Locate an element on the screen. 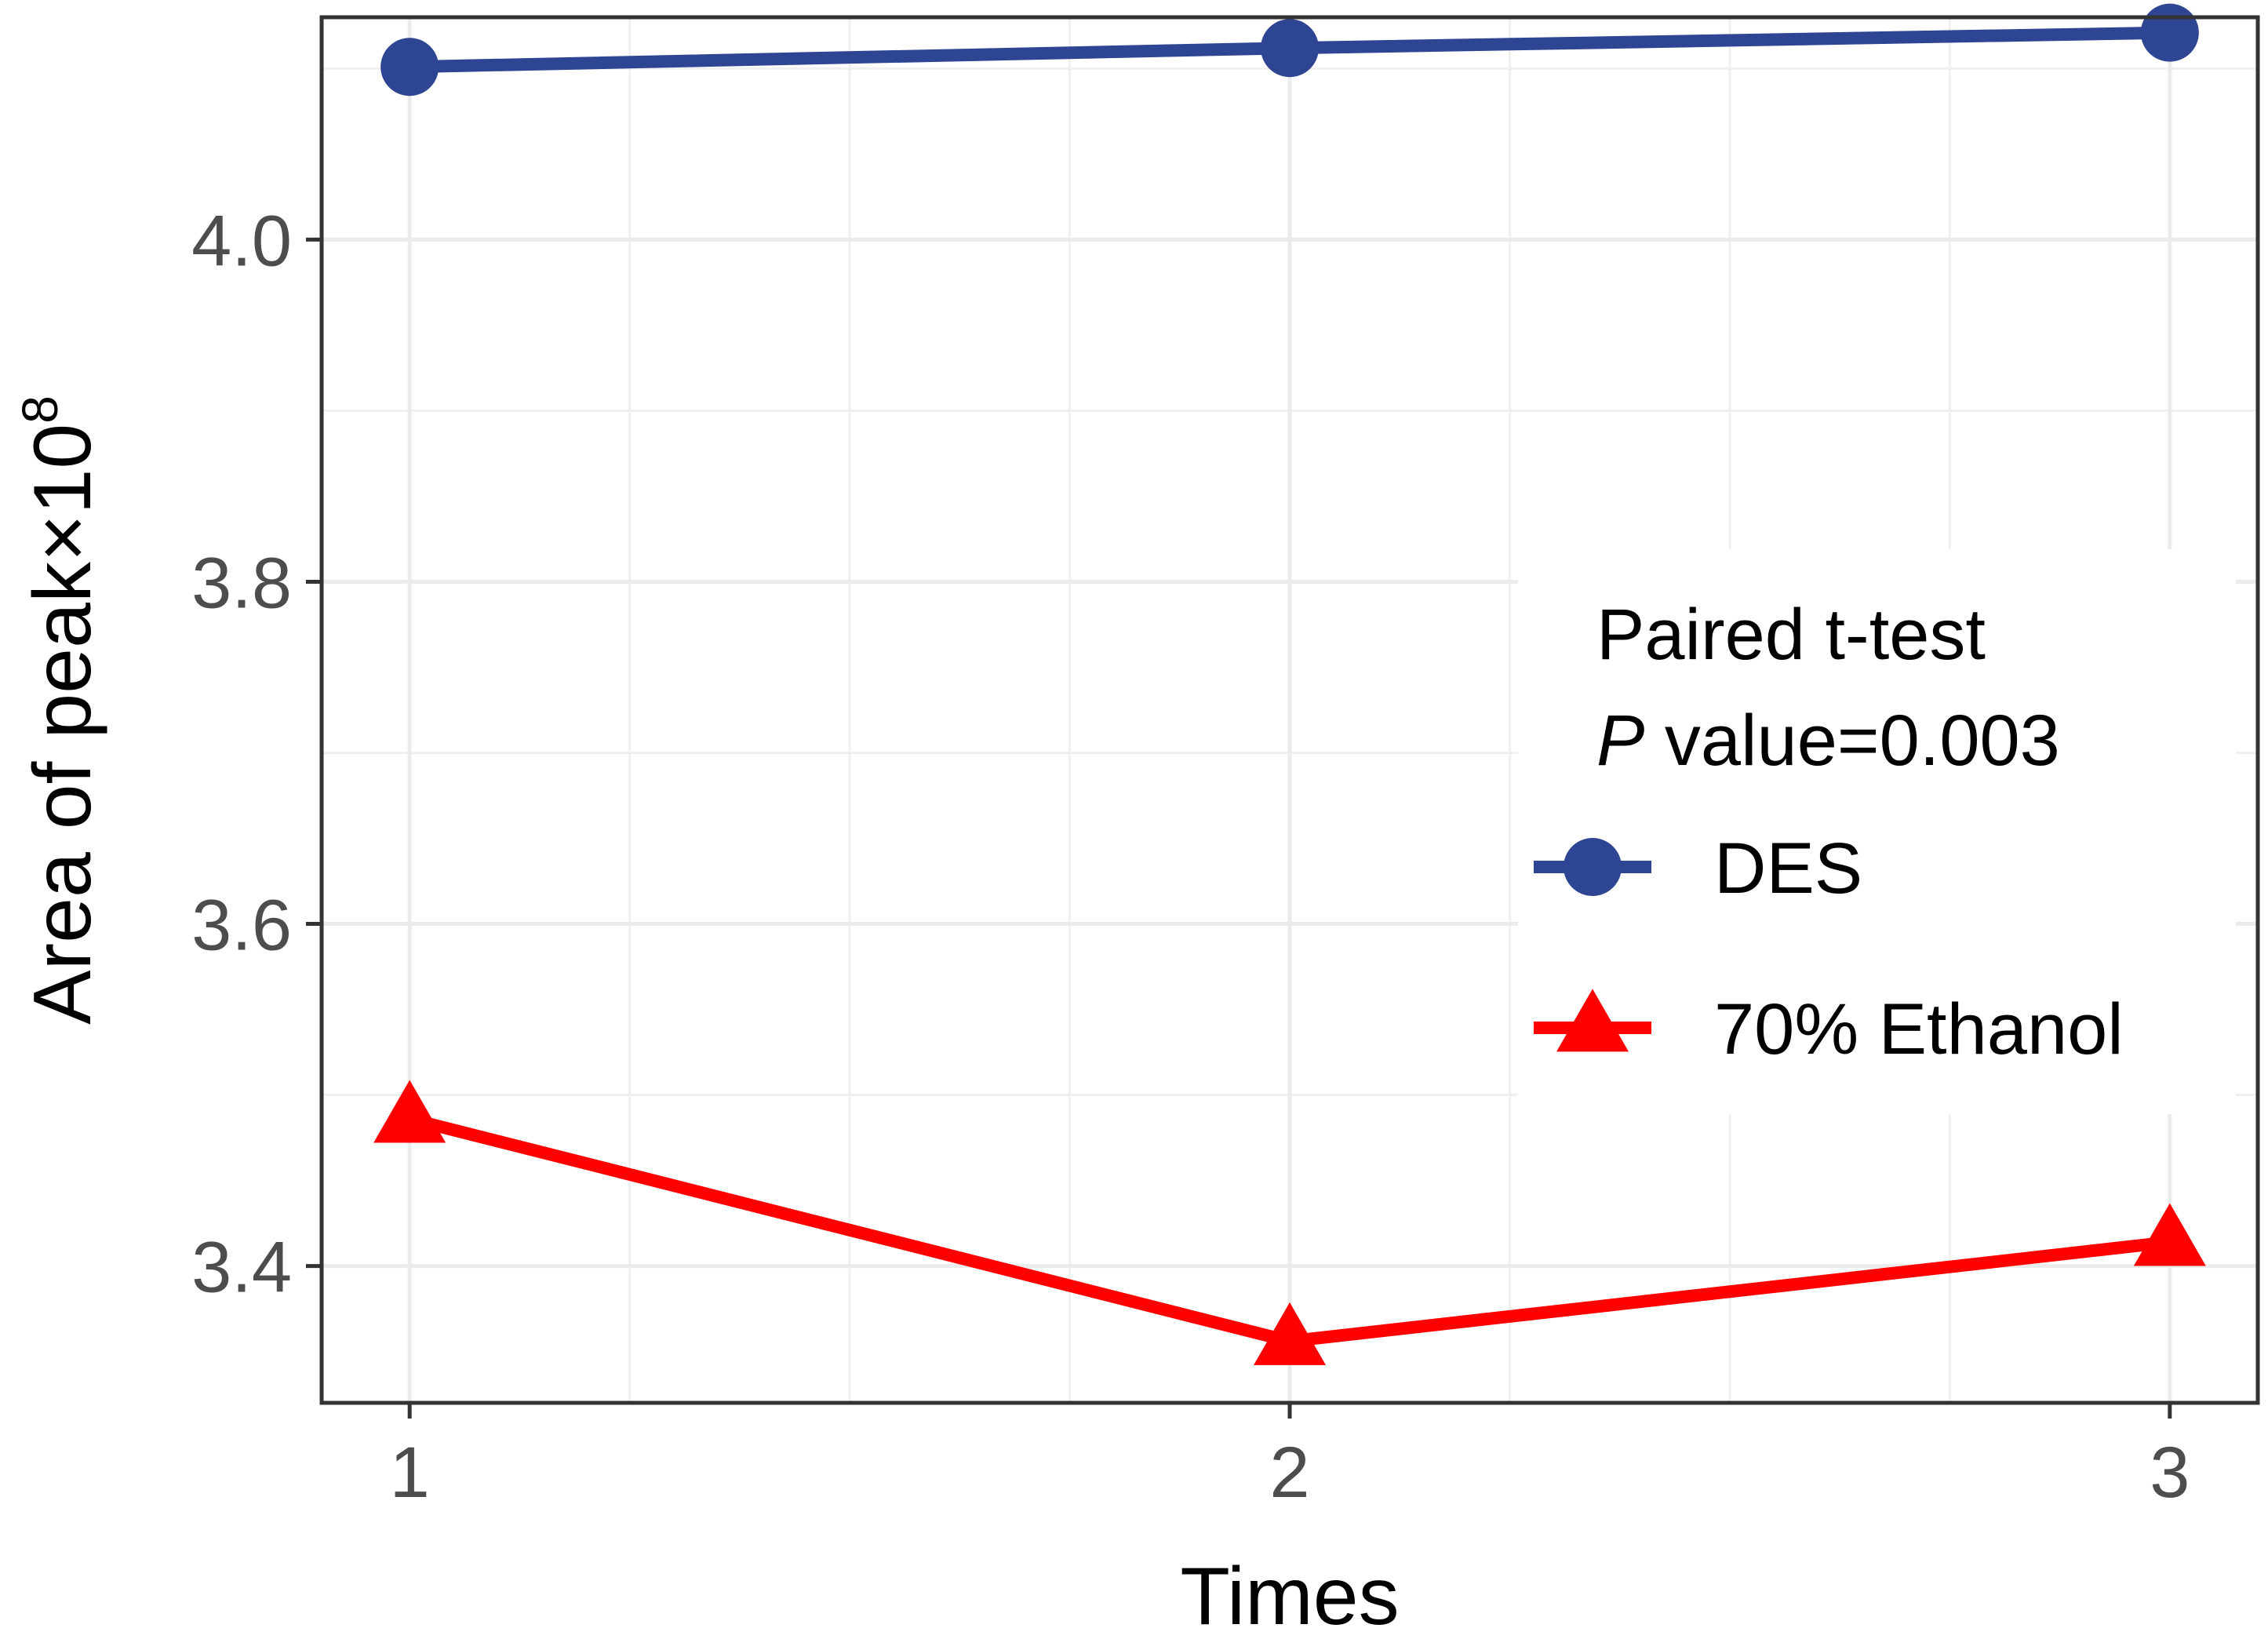  y-axis-title-exponent: 8 is located at coordinates (40, 409).